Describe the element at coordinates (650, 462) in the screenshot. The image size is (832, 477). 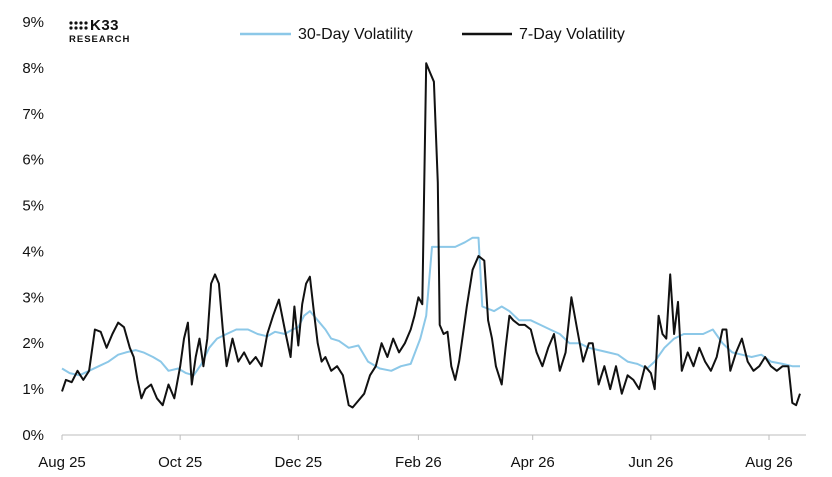
I see `x-tick-label: Jun 26` at that location.